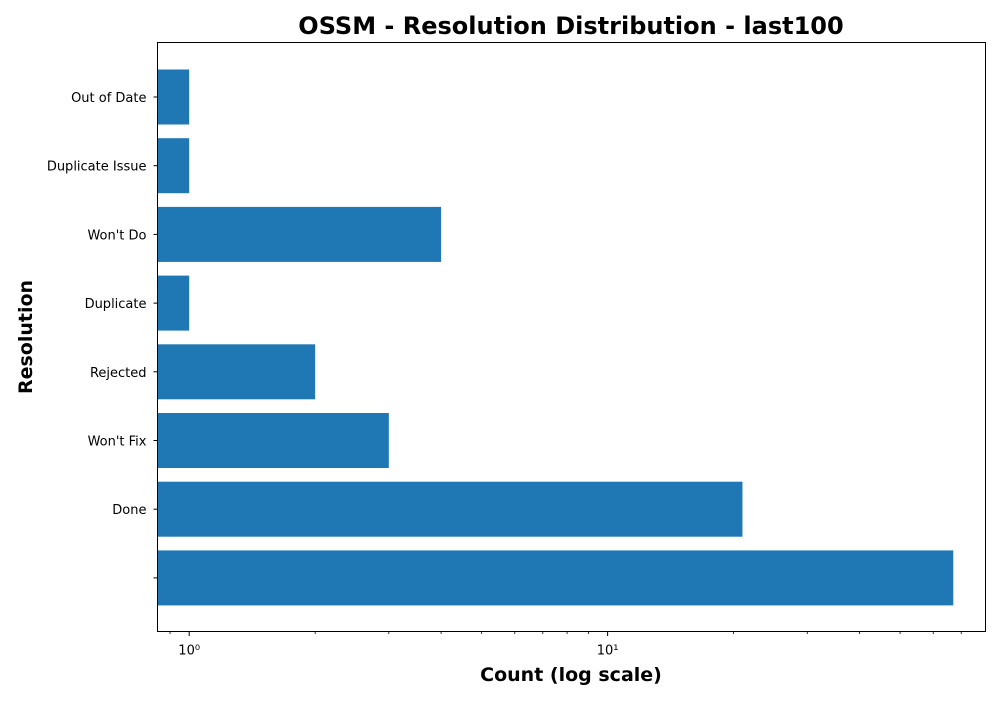 The width and height of the screenshot is (1000, 704). What do you see at coordinates (108, 98) in the screenshot?
I see `y-tick-label-0: Out of Date` at bounding box center [108, 98].